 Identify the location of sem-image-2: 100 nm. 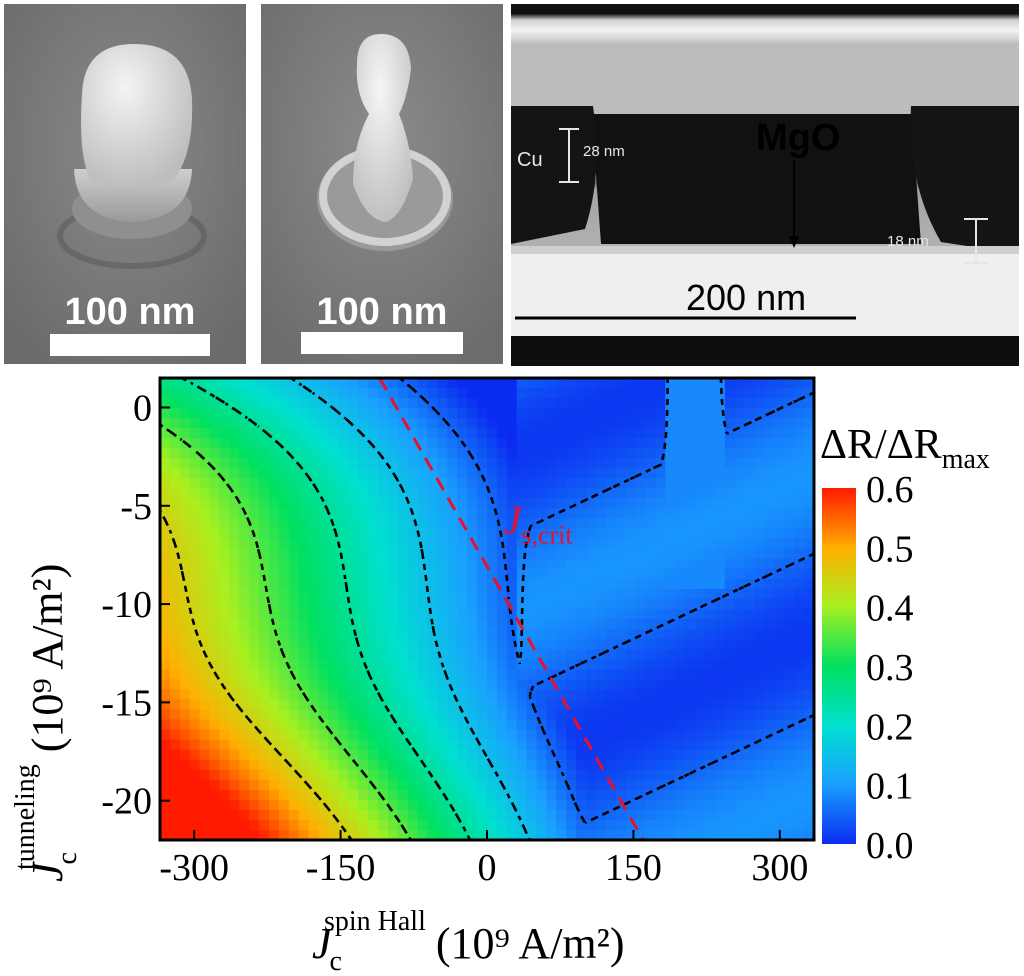
(382, 184).